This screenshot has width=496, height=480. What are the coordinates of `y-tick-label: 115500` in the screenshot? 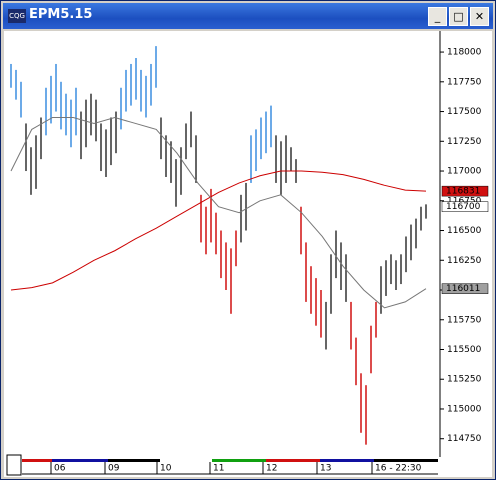 It's located at (464, 350).